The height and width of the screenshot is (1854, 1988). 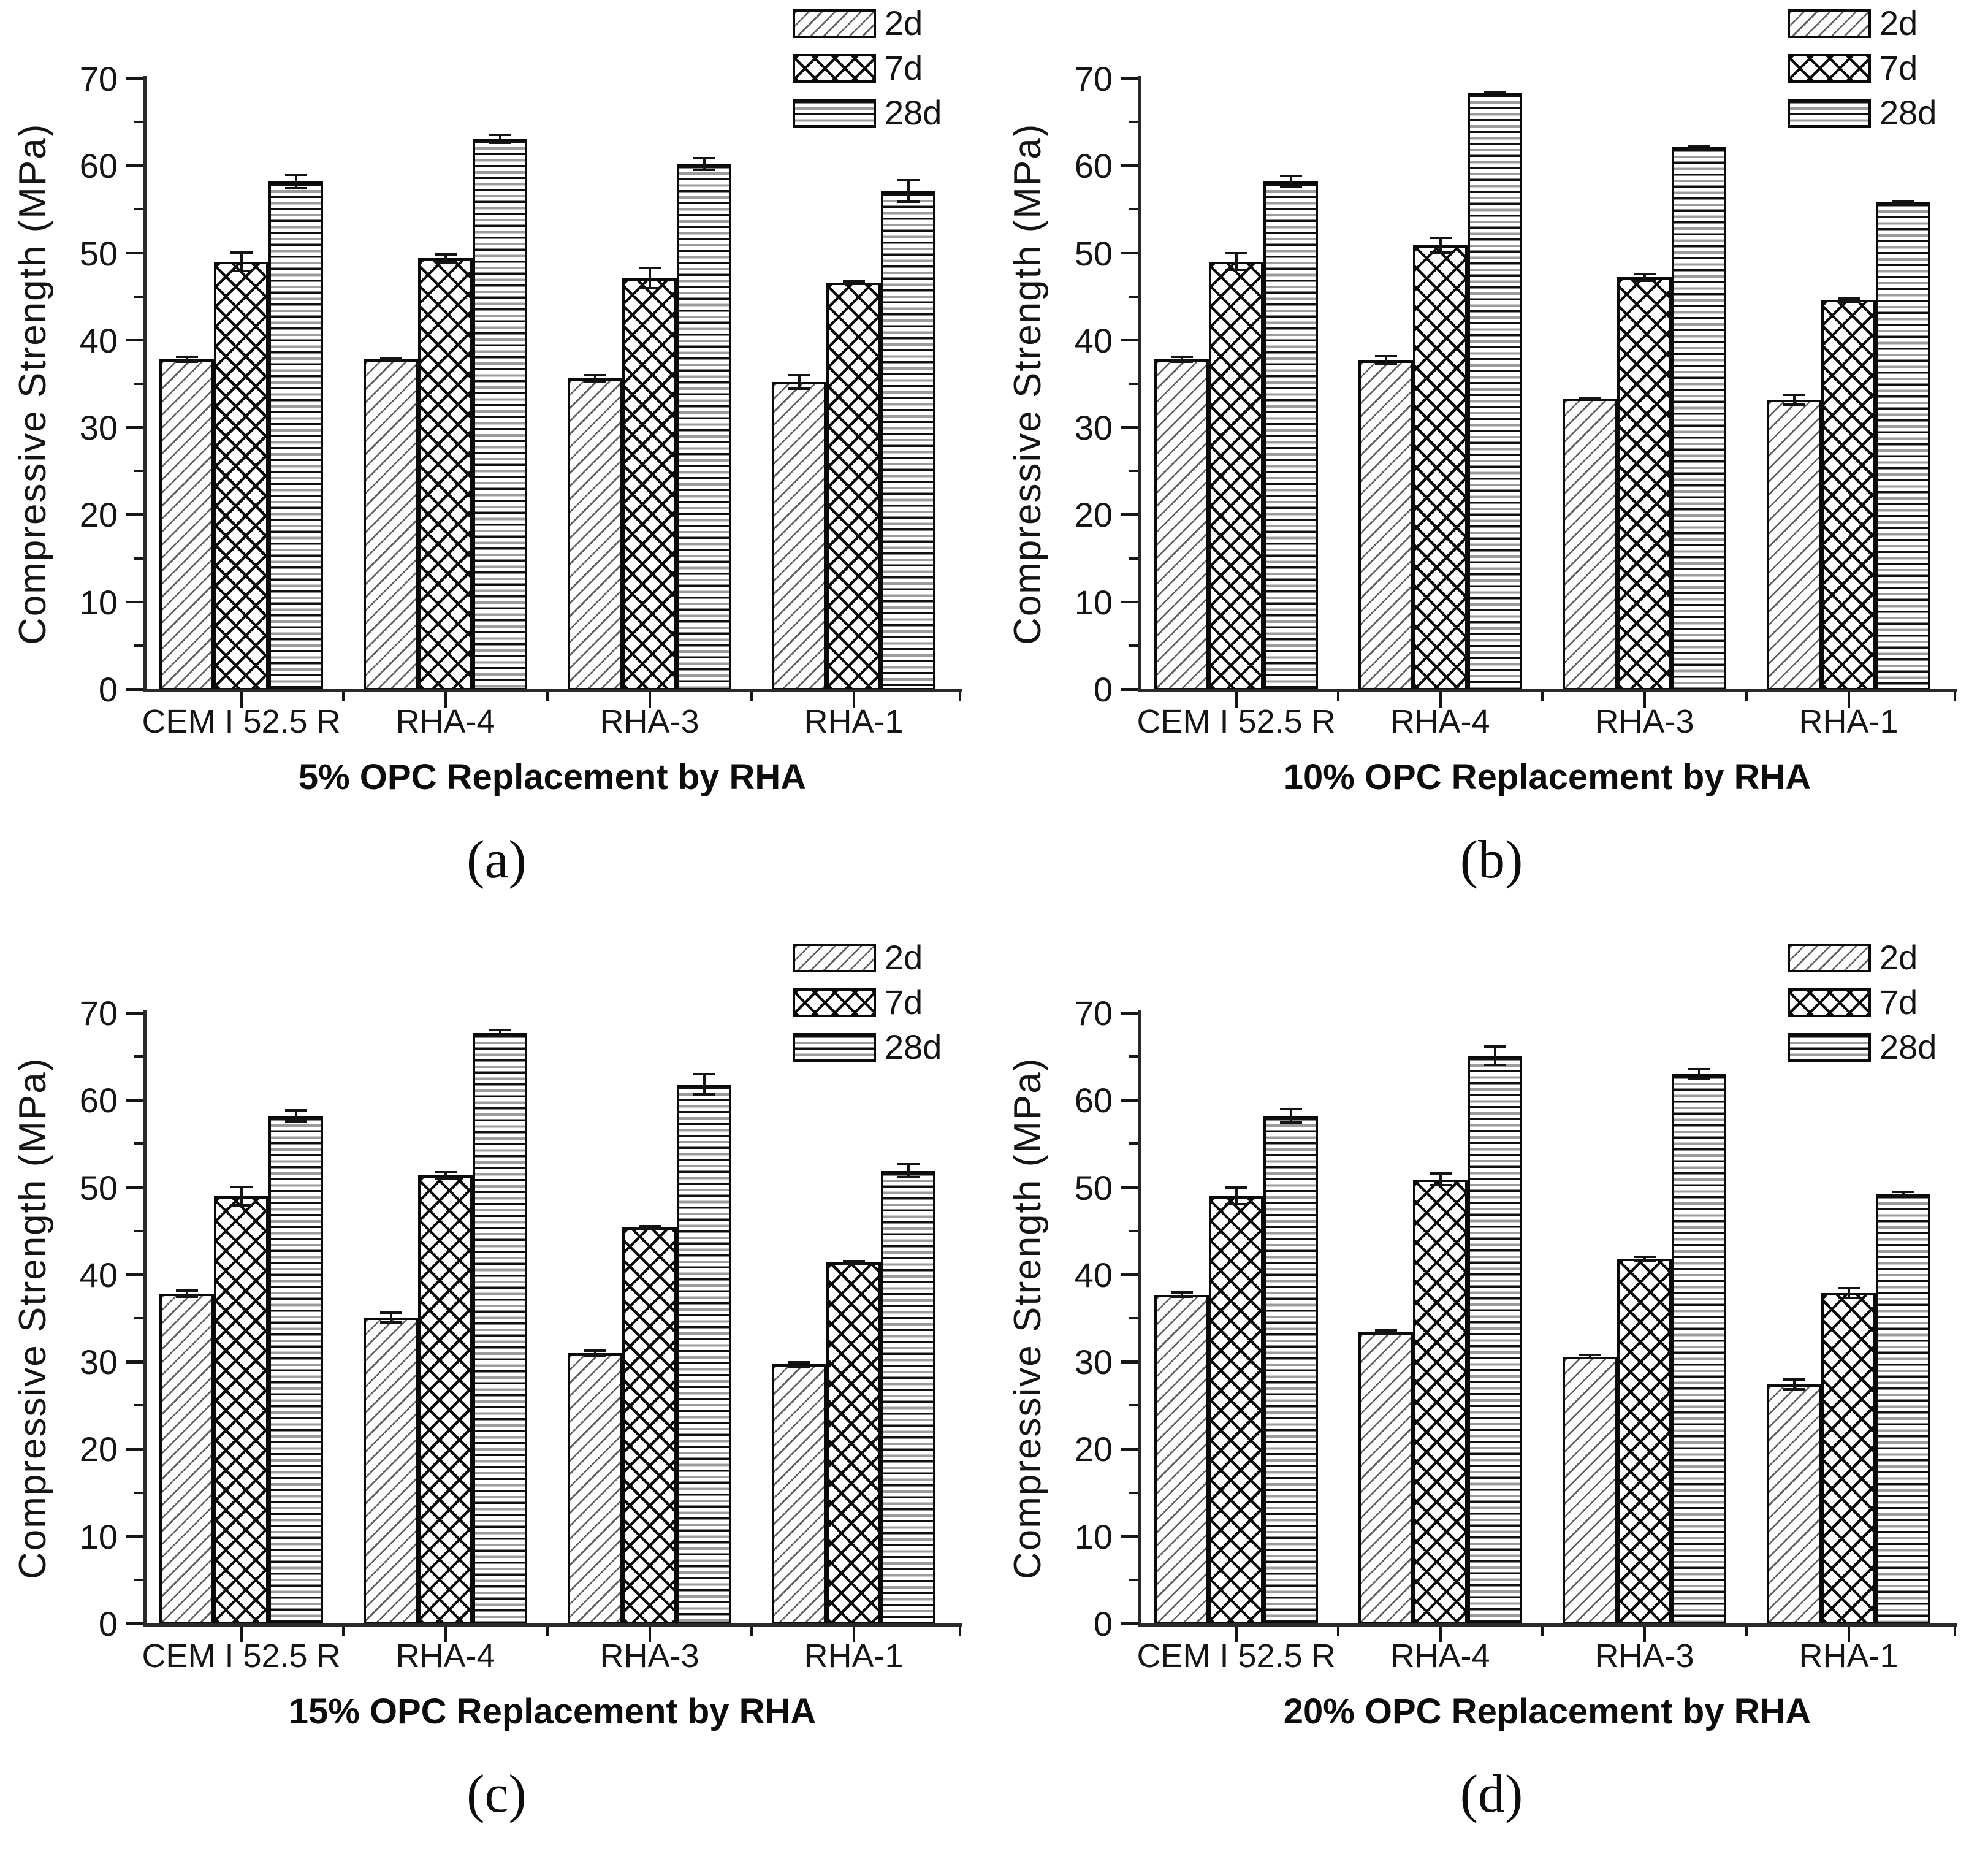 I want to click on panel-caption: (d), so click(x=1491, y=1794).